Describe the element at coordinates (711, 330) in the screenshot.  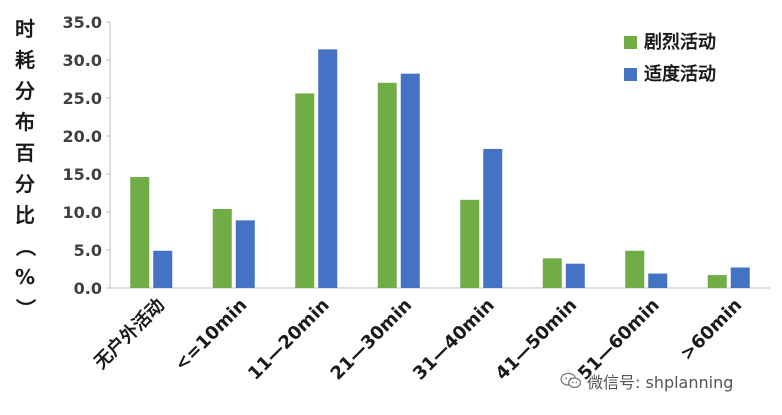
I see `x-tick-label: >60min` at that location.